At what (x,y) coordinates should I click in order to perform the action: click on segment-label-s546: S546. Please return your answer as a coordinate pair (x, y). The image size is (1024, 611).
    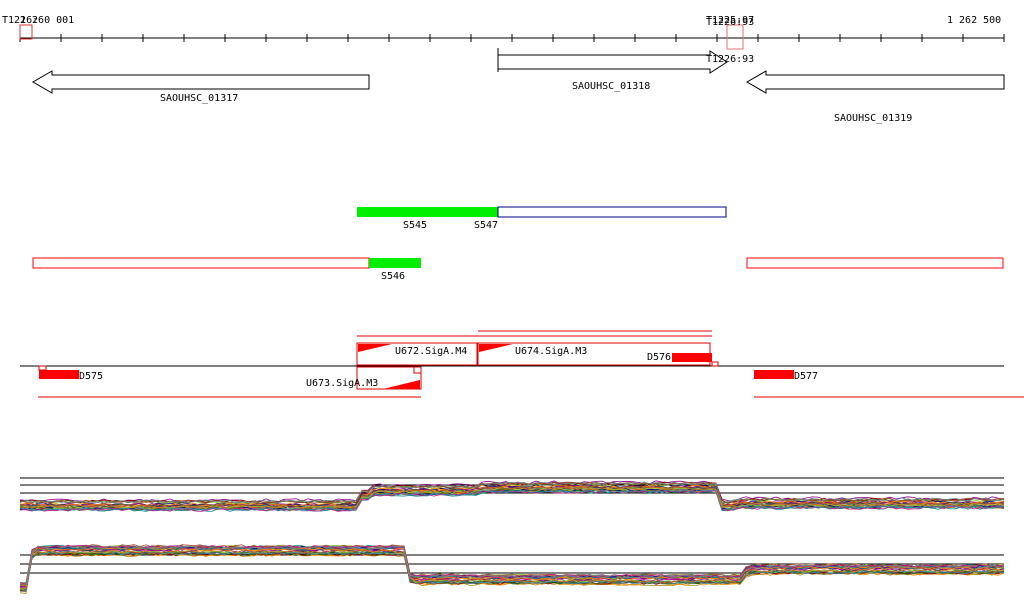
    Looking at the image, I should click on (393, 276).